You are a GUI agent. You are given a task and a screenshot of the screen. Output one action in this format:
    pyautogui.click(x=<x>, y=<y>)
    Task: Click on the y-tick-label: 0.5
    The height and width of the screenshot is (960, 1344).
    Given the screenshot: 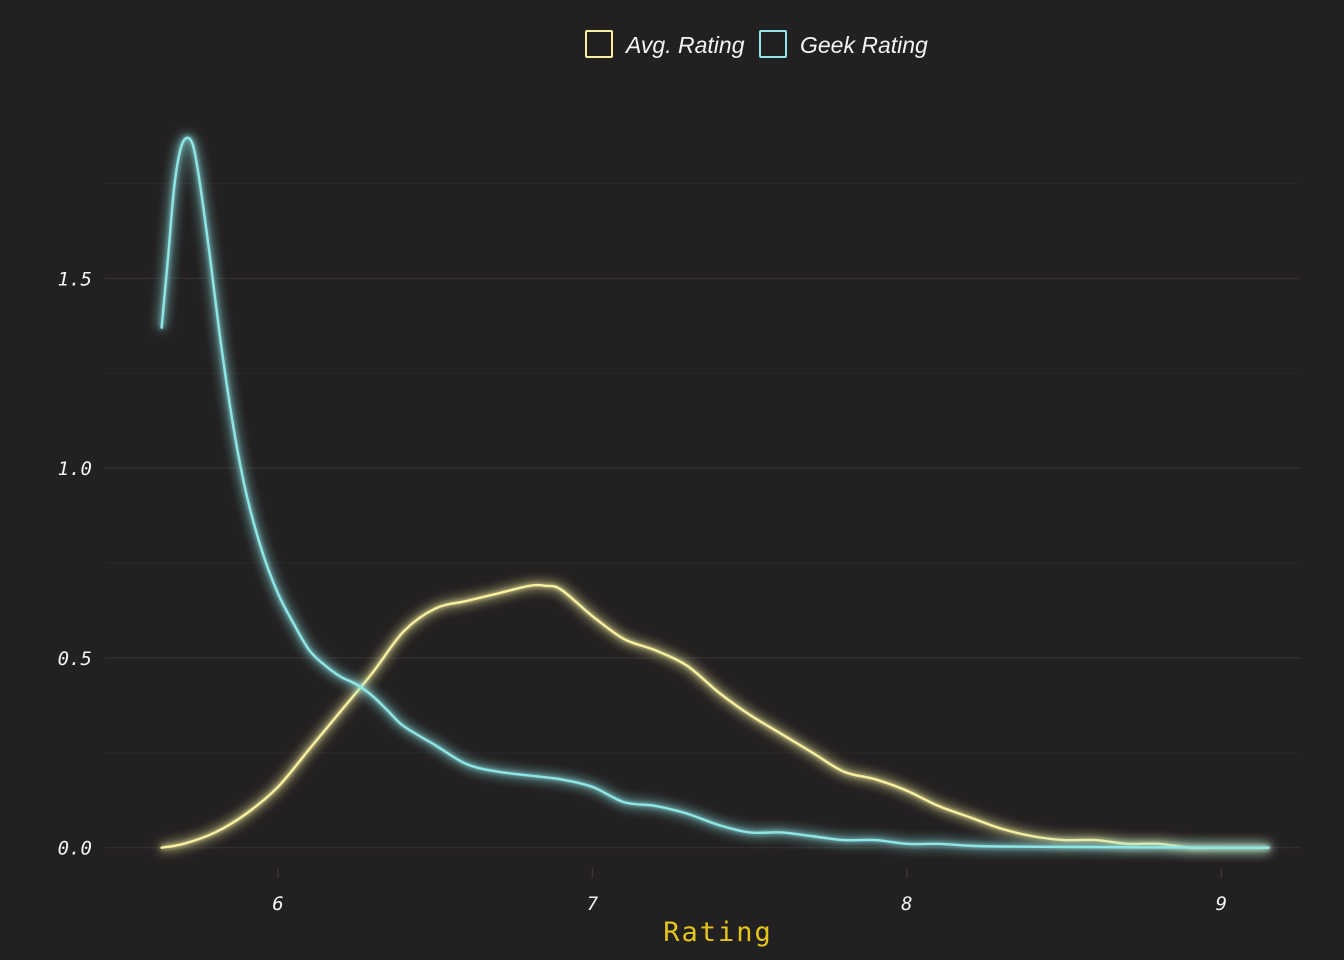 What is the action you would take?
    pyautogui.click(x=75, y=659)
    